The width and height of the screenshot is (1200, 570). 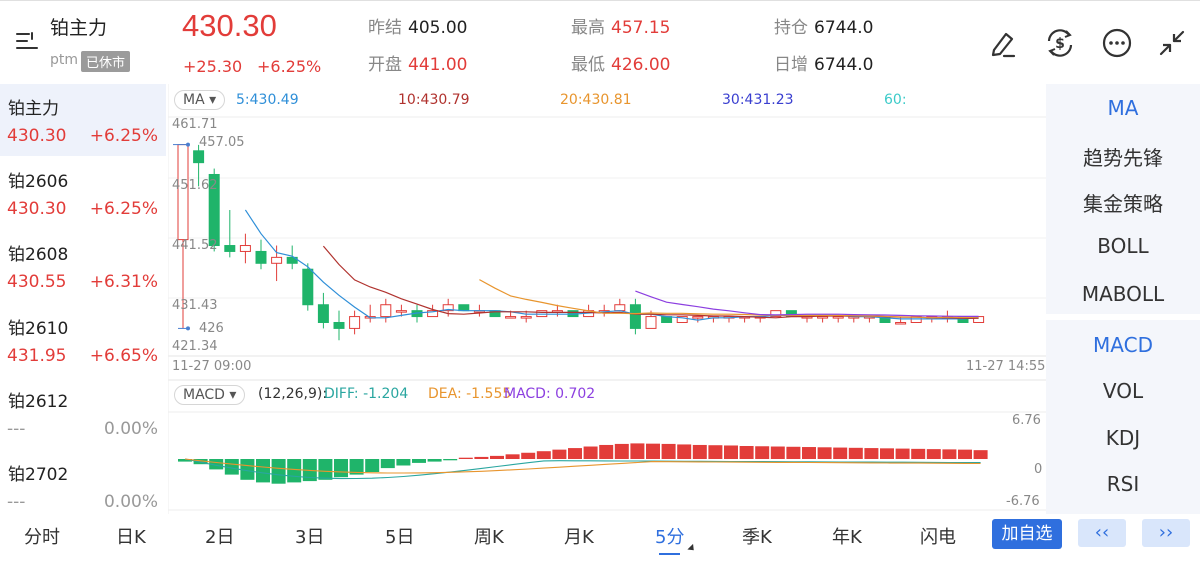 I want to click on contract-name: 铂主力, so click(x=33, y=109).